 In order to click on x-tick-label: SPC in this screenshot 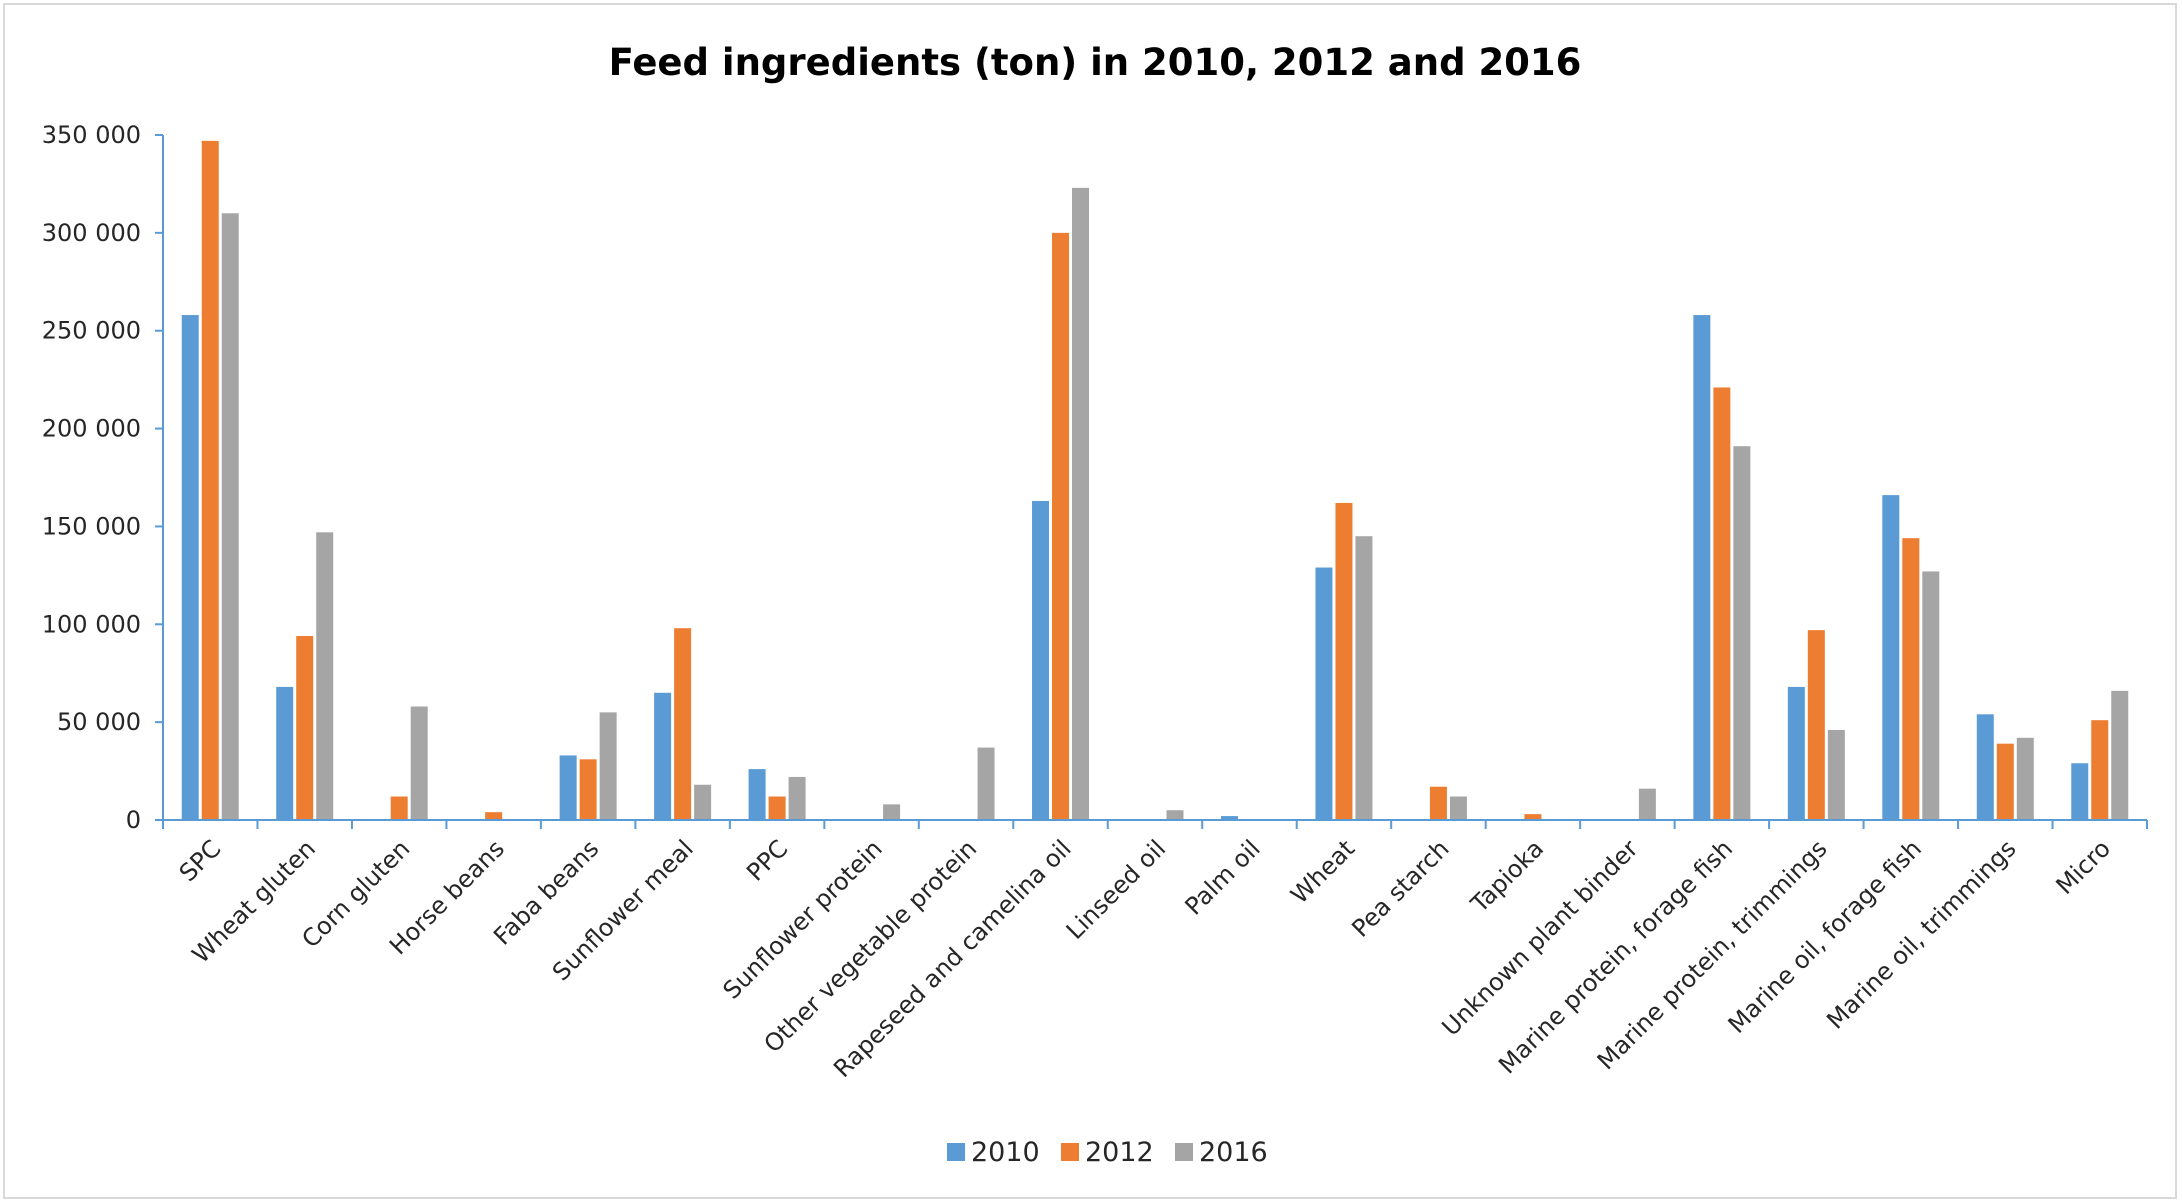, I will do `click(200, 860)`.